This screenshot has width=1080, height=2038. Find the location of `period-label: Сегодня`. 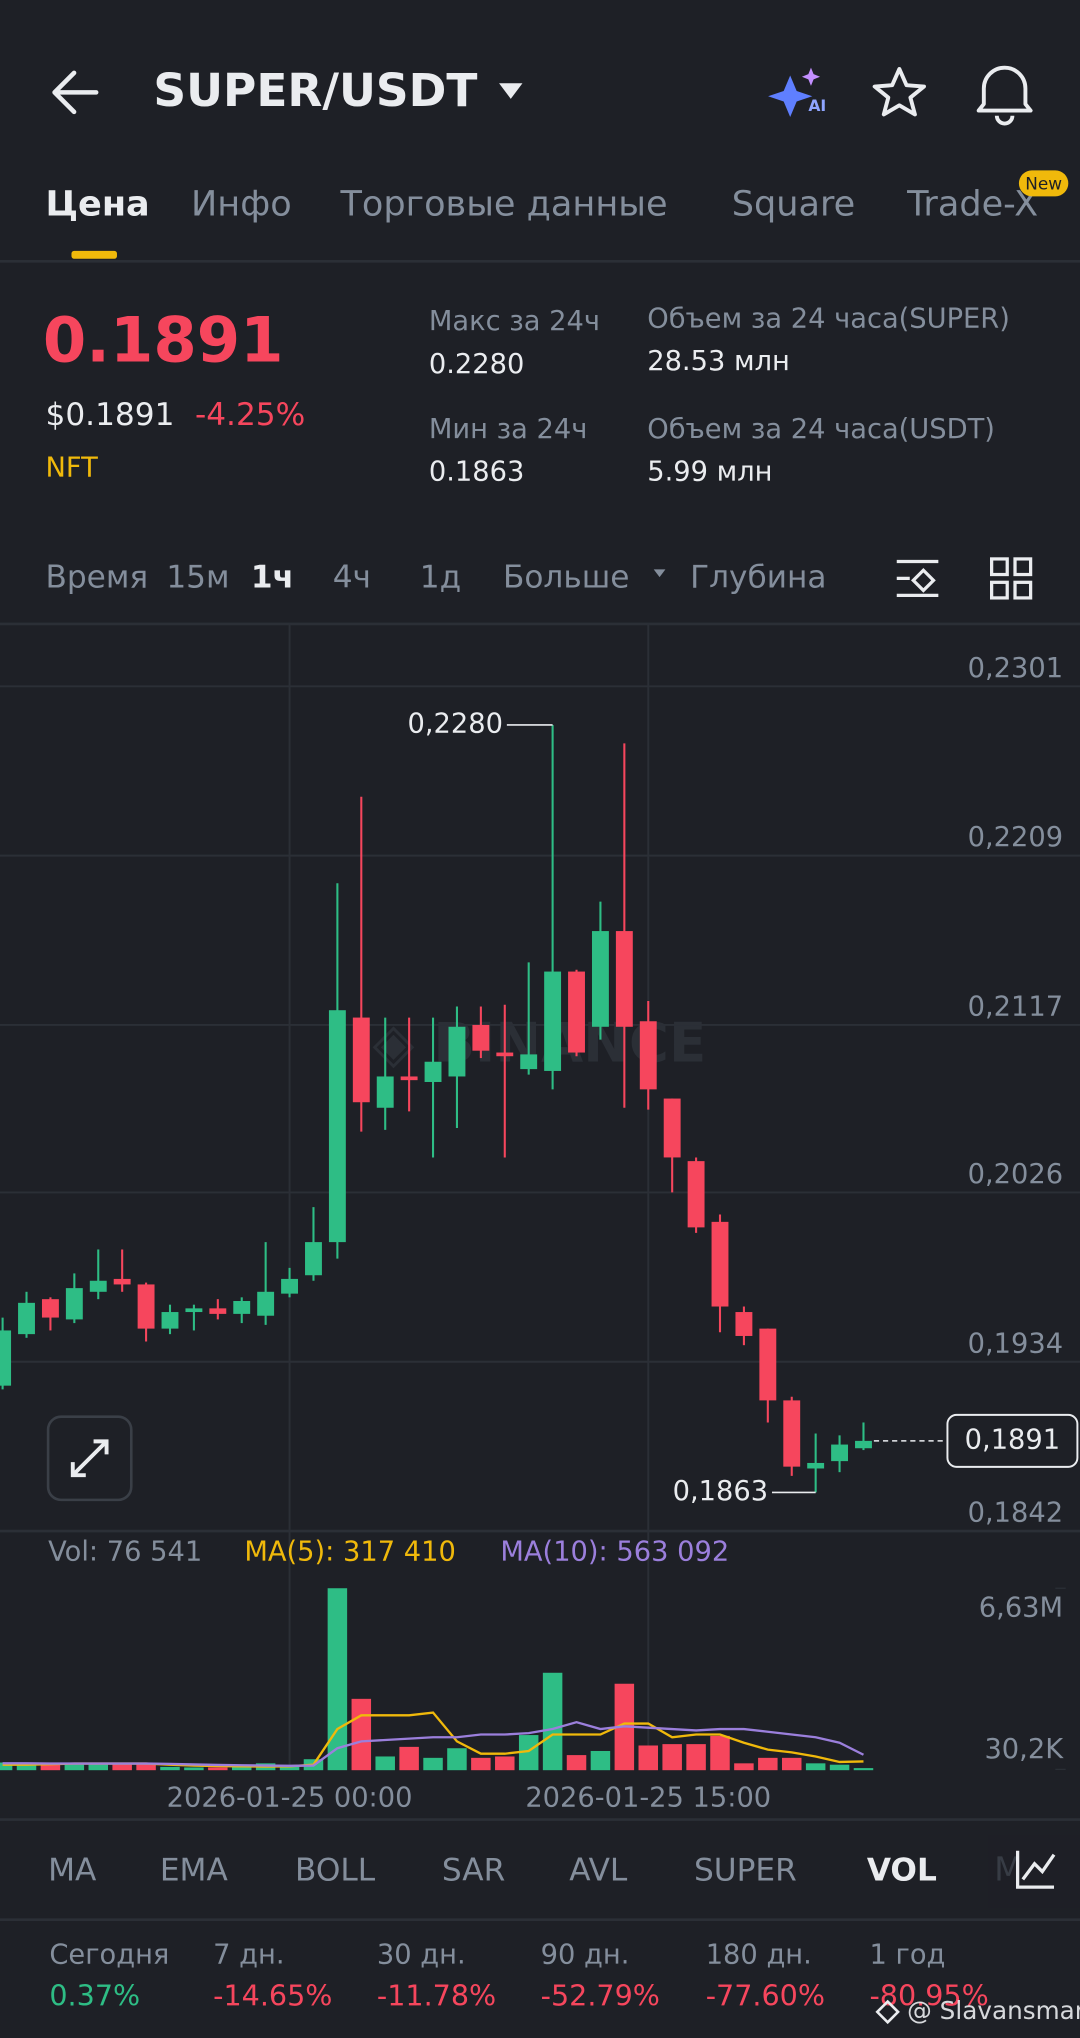

period-label: Сегодня is located at coordinates (109, 1955).